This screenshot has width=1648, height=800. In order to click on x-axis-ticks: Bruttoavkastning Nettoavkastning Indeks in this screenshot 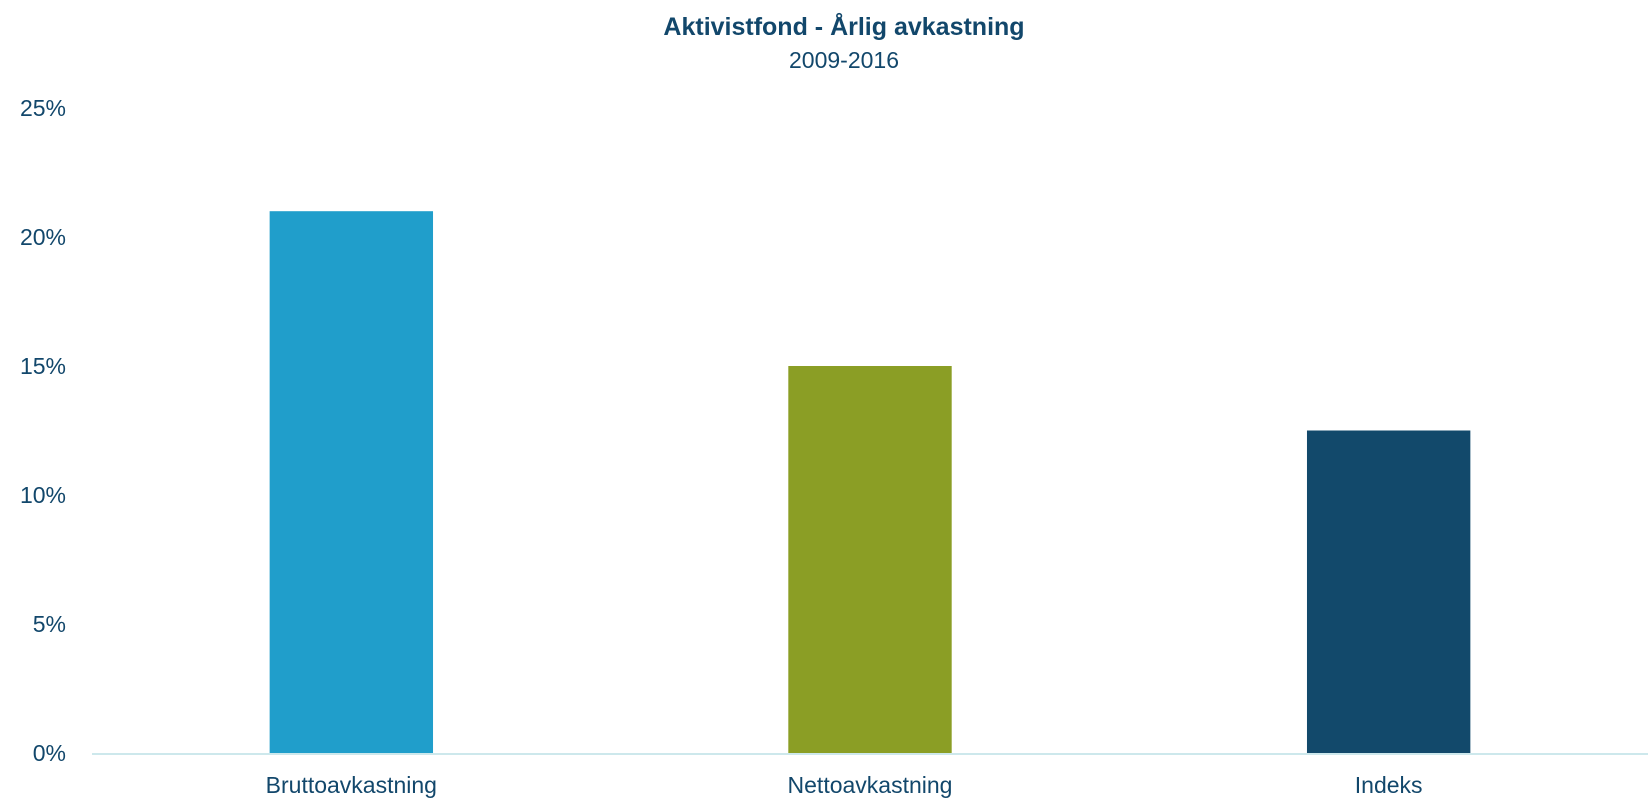, I will do `click(844, 785)`.